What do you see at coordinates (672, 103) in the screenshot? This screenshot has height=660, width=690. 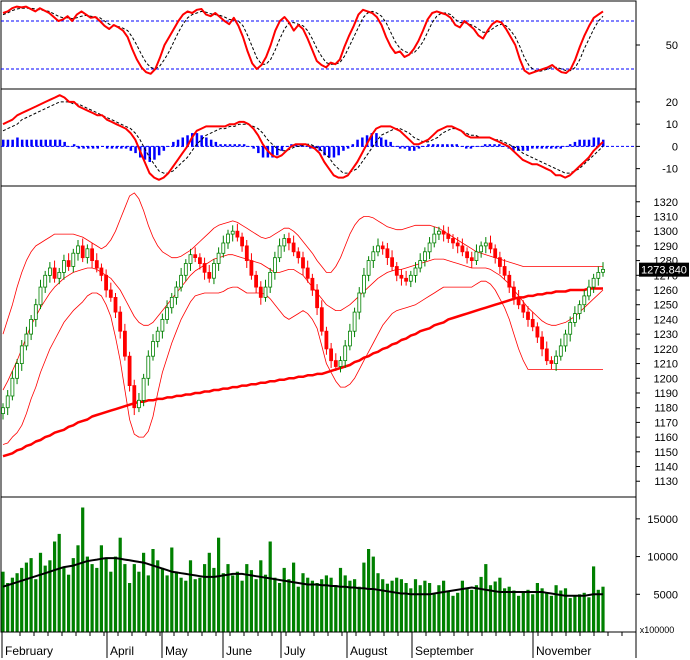 I see `macd-tick-label: 20` at bounding box center [672, 103].